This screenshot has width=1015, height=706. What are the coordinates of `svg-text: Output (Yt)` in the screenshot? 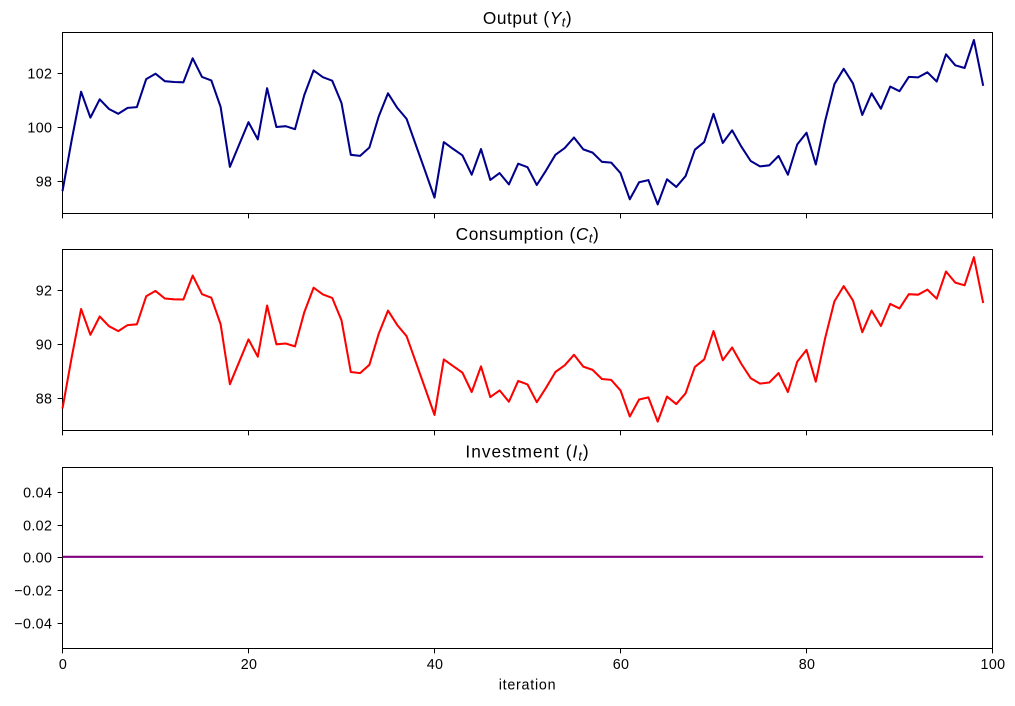 It's located at (527, 19).